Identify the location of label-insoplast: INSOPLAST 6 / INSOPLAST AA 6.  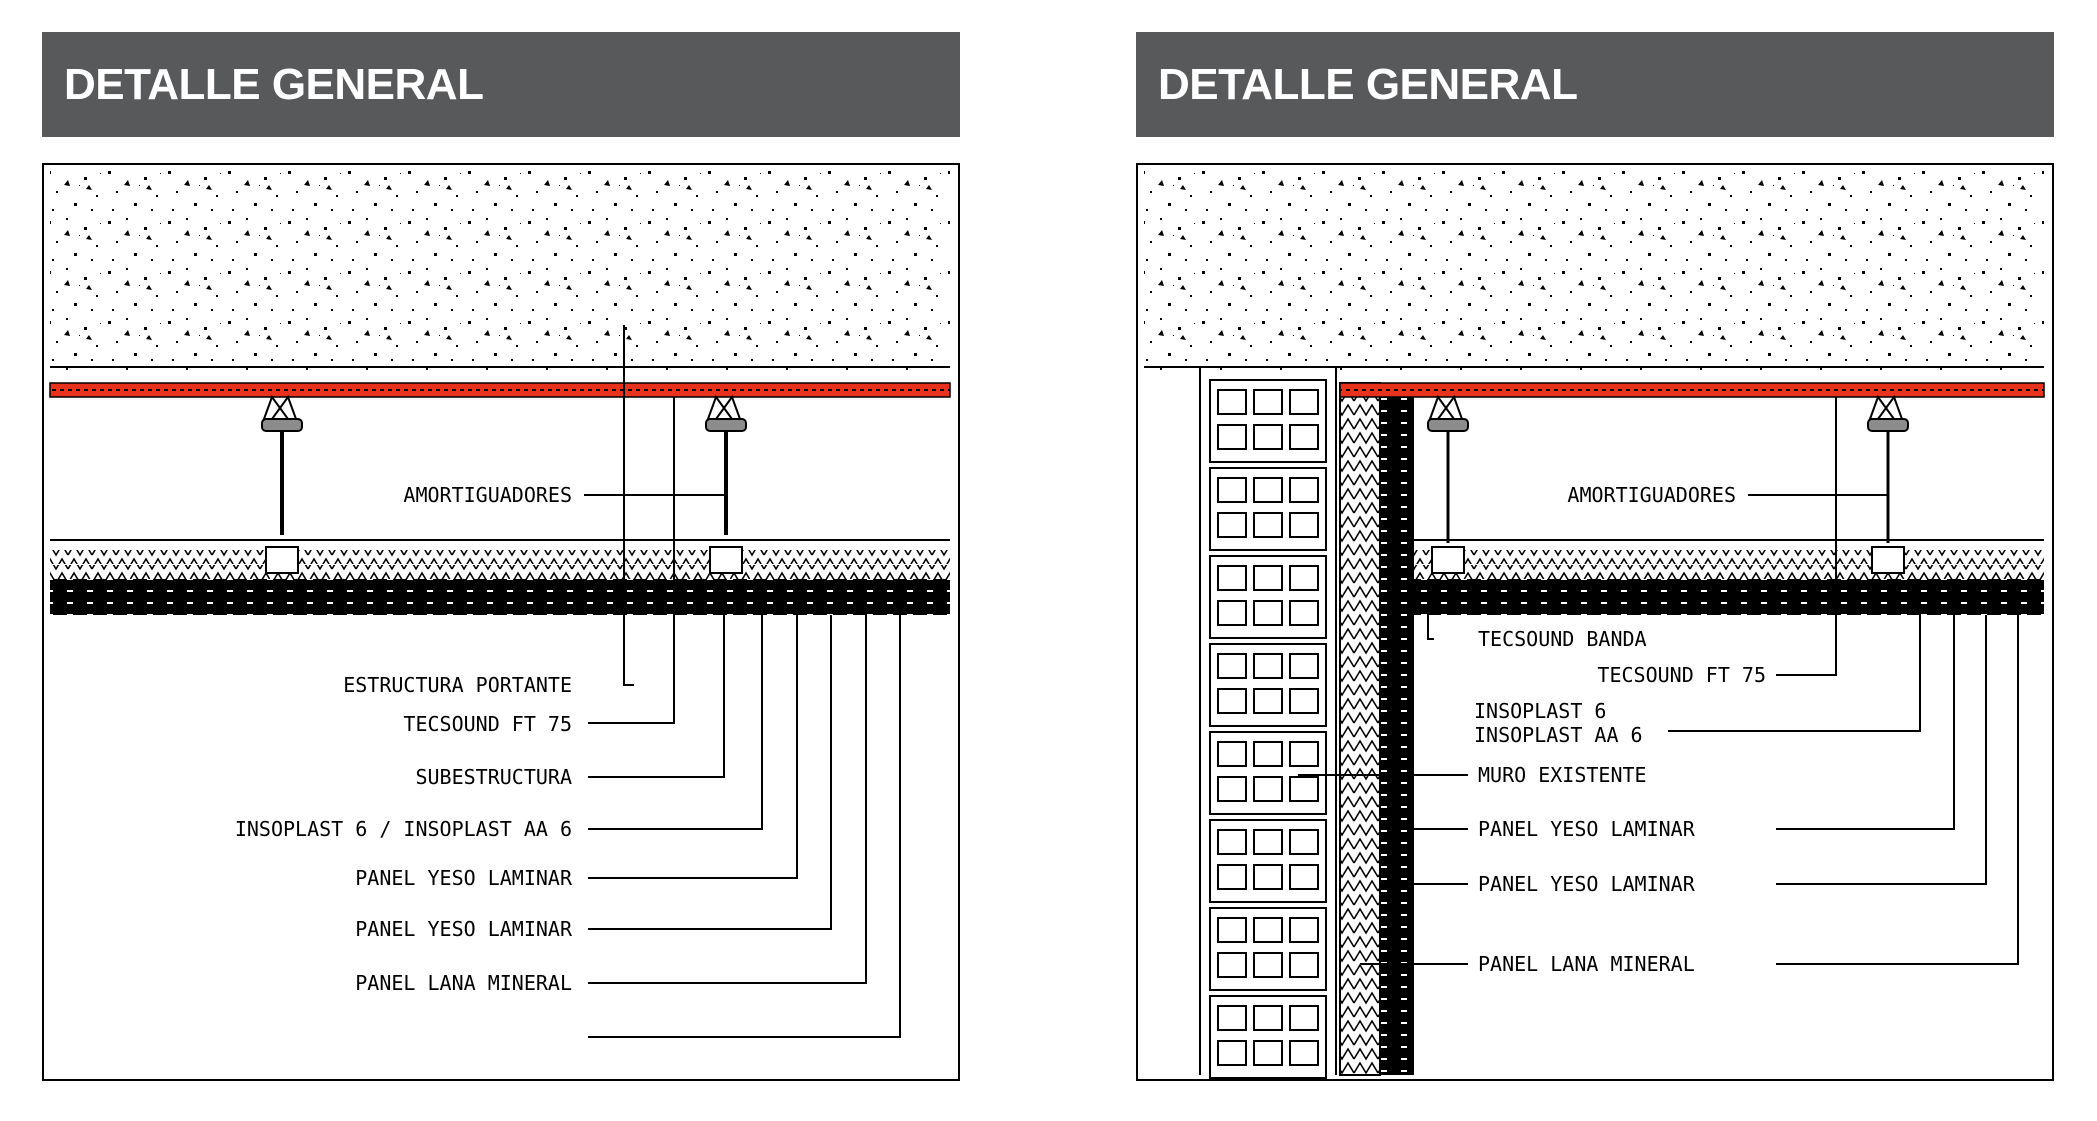
(403, 829).